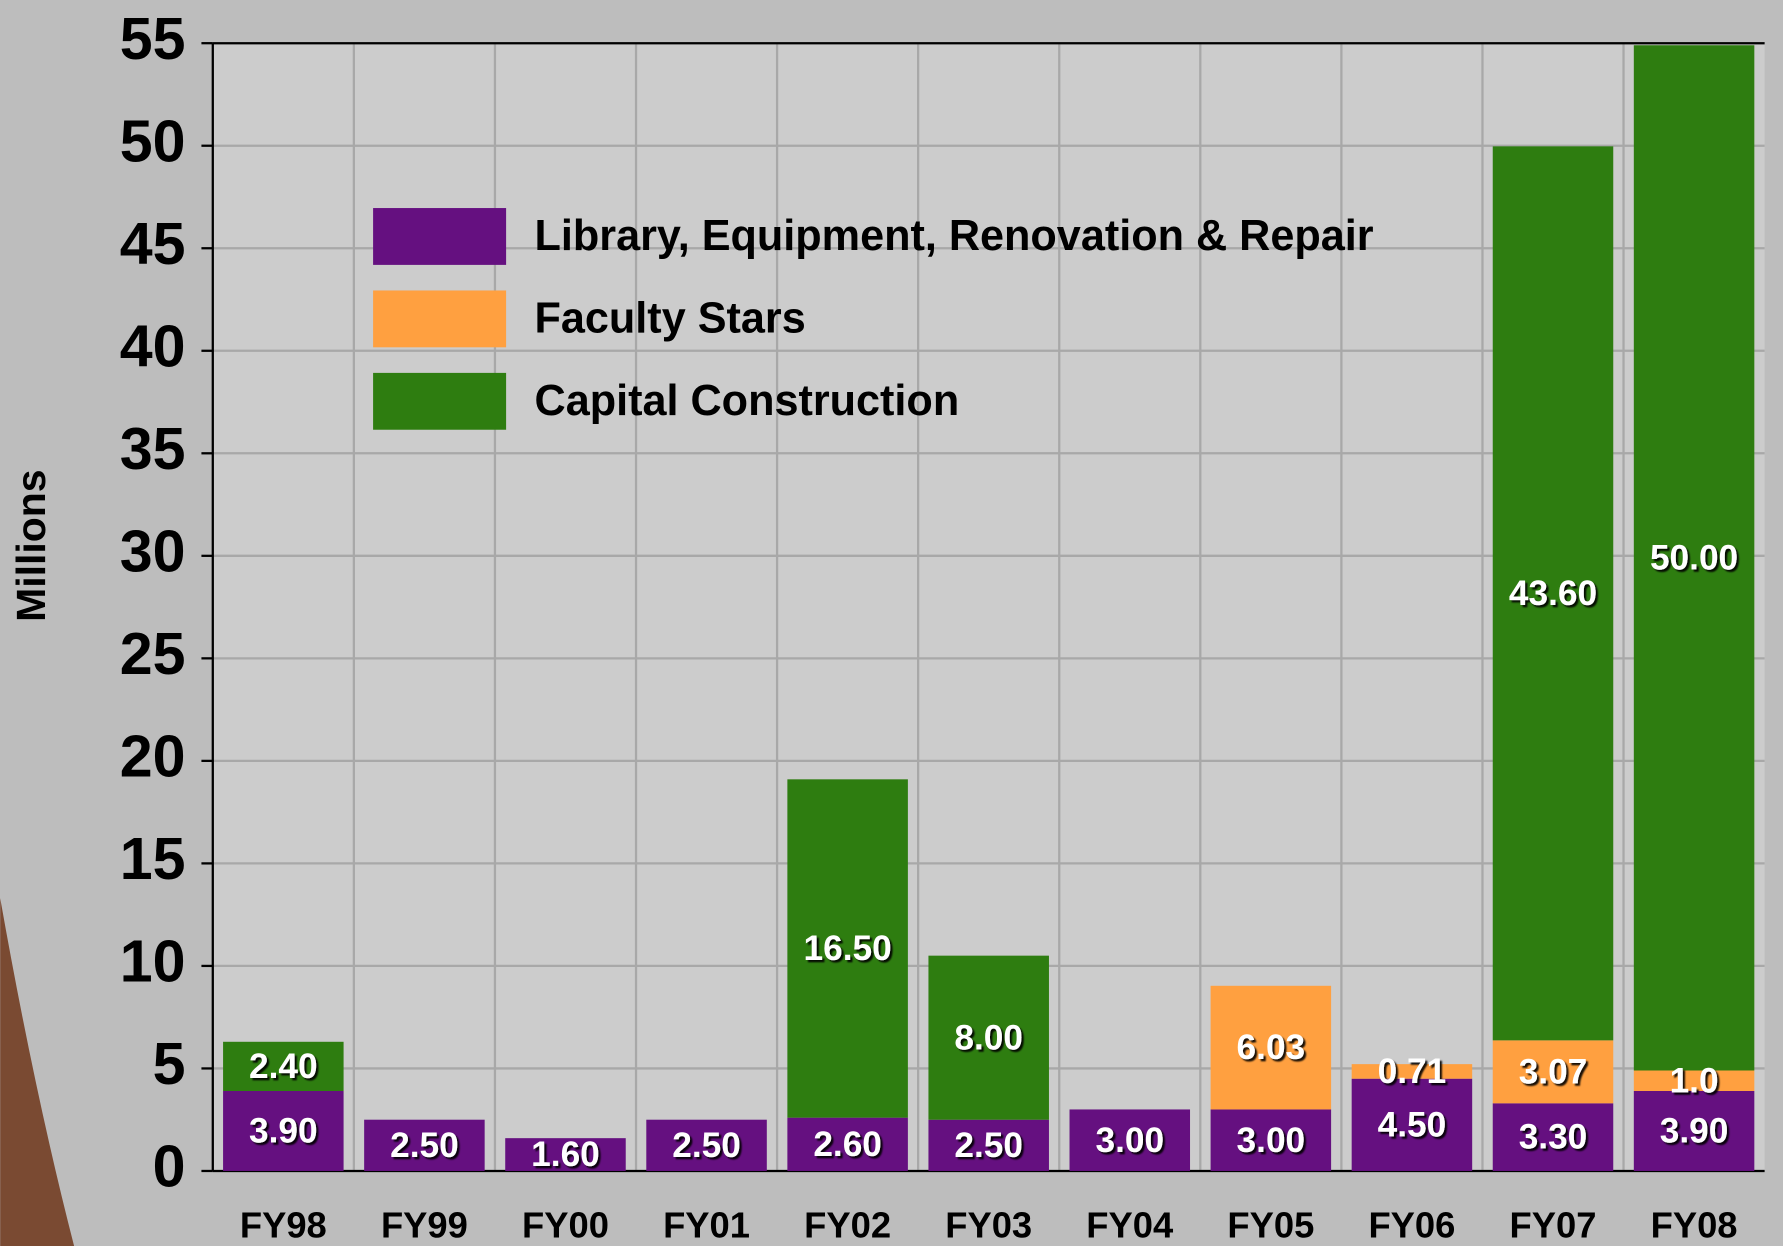 Image resolution: width=1783 pixels, height=1246 pixels. Describe the element at coordinates (670, 319) in the screenshot. I see `legend-label: Faculty Stars` at that location.